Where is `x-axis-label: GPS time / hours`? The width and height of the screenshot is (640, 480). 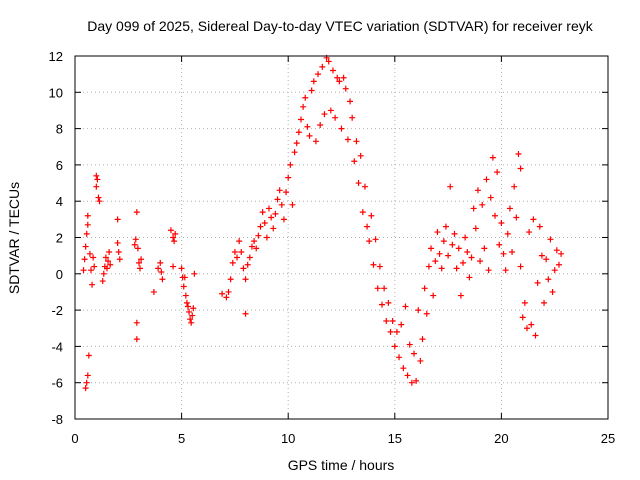
x-axis-label: GPS time / hours is located at coordinates (341, 465).